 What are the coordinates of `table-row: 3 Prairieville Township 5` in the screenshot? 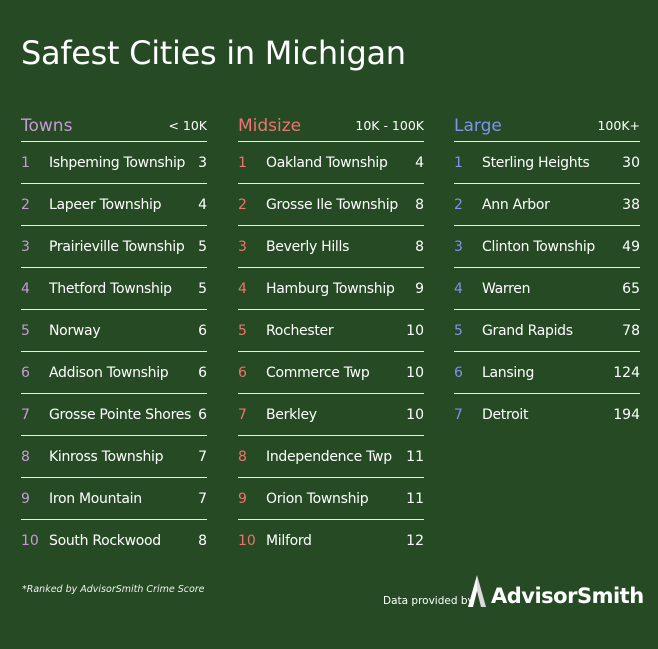 It's located at (114, 247).